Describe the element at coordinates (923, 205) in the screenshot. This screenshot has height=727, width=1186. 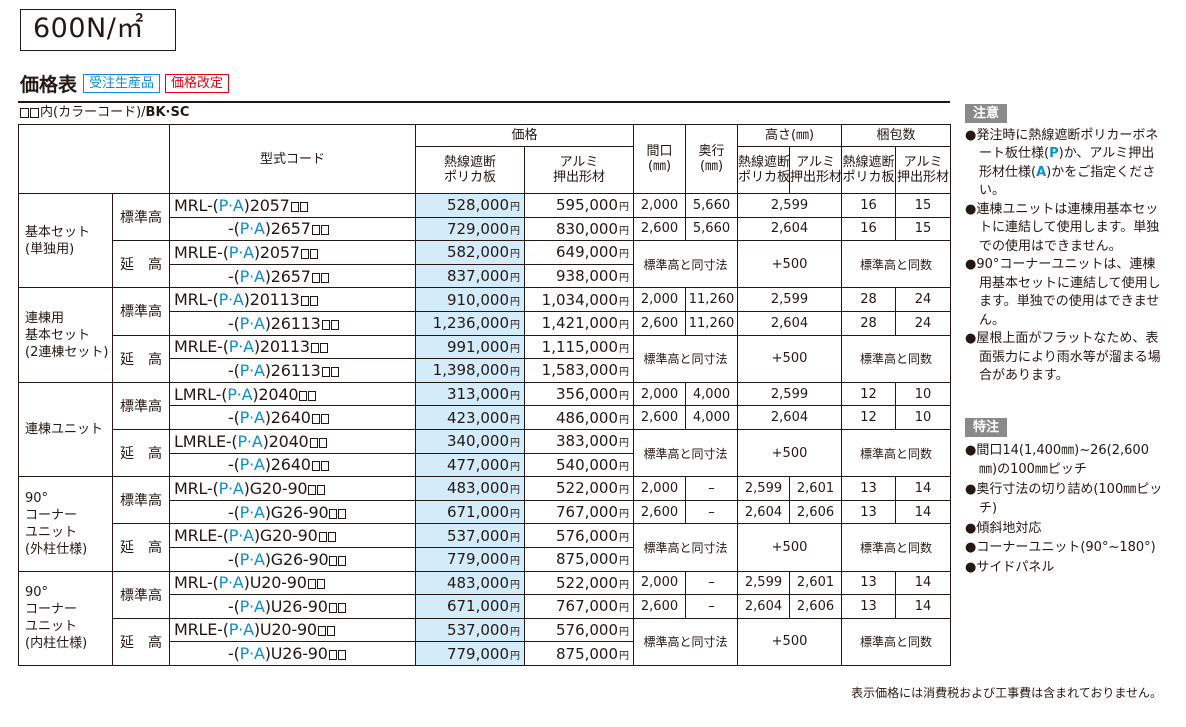
I see `pack-alumi-value: 15` at that location.